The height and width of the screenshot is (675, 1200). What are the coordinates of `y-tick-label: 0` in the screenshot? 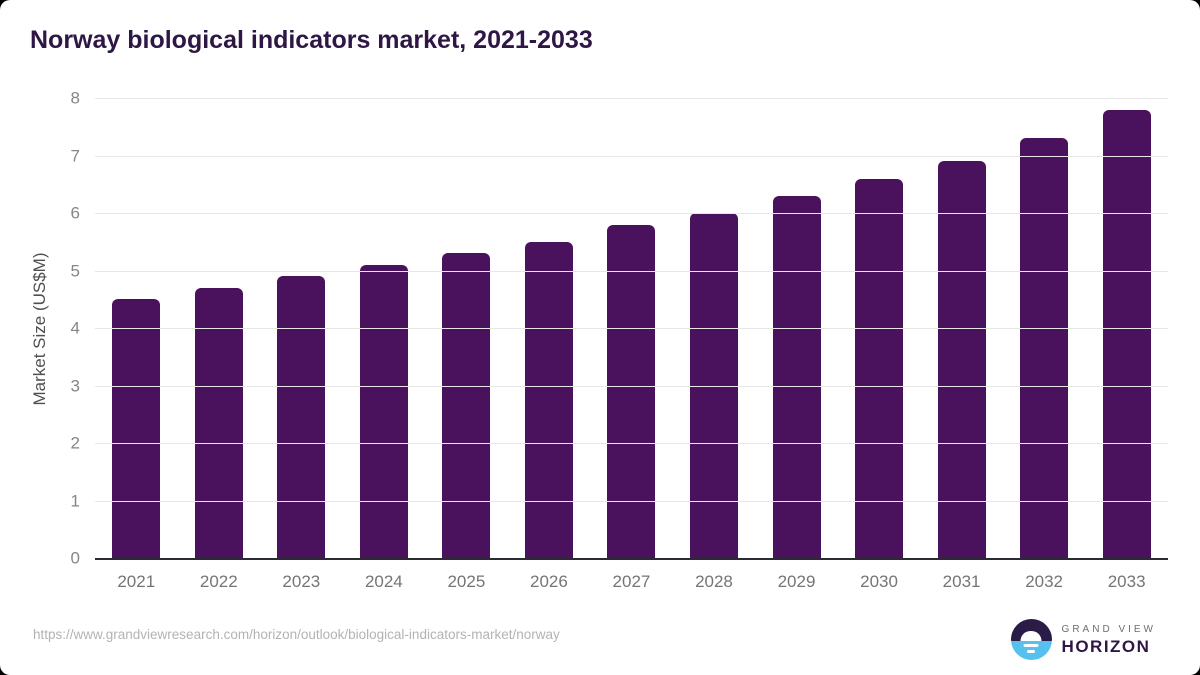 It's located at (75, 558).